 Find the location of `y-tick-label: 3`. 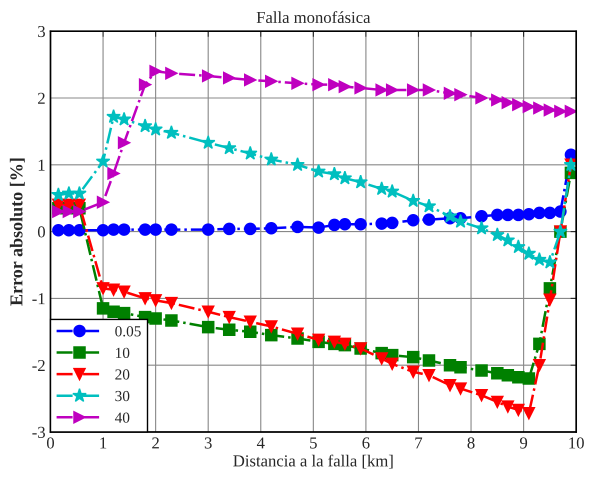

y-tick-label: 3 is located at coordinates (41, 32).